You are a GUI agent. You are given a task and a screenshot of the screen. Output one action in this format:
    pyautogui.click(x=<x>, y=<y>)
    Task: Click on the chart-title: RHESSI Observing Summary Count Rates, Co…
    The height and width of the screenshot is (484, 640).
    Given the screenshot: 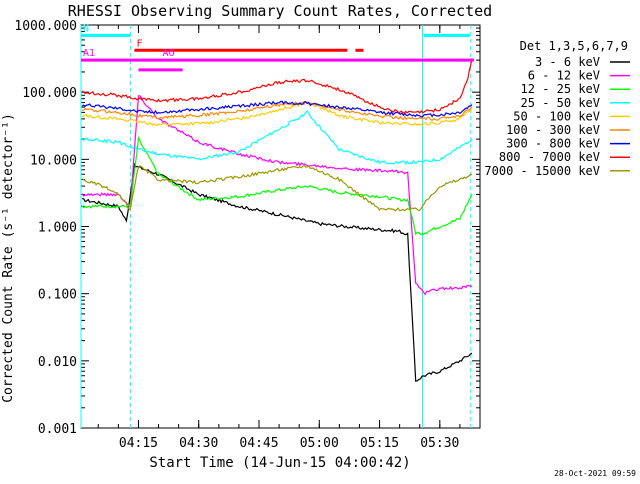 What is the action you would take?
    pyautogui.click(x=280, y=11)
    